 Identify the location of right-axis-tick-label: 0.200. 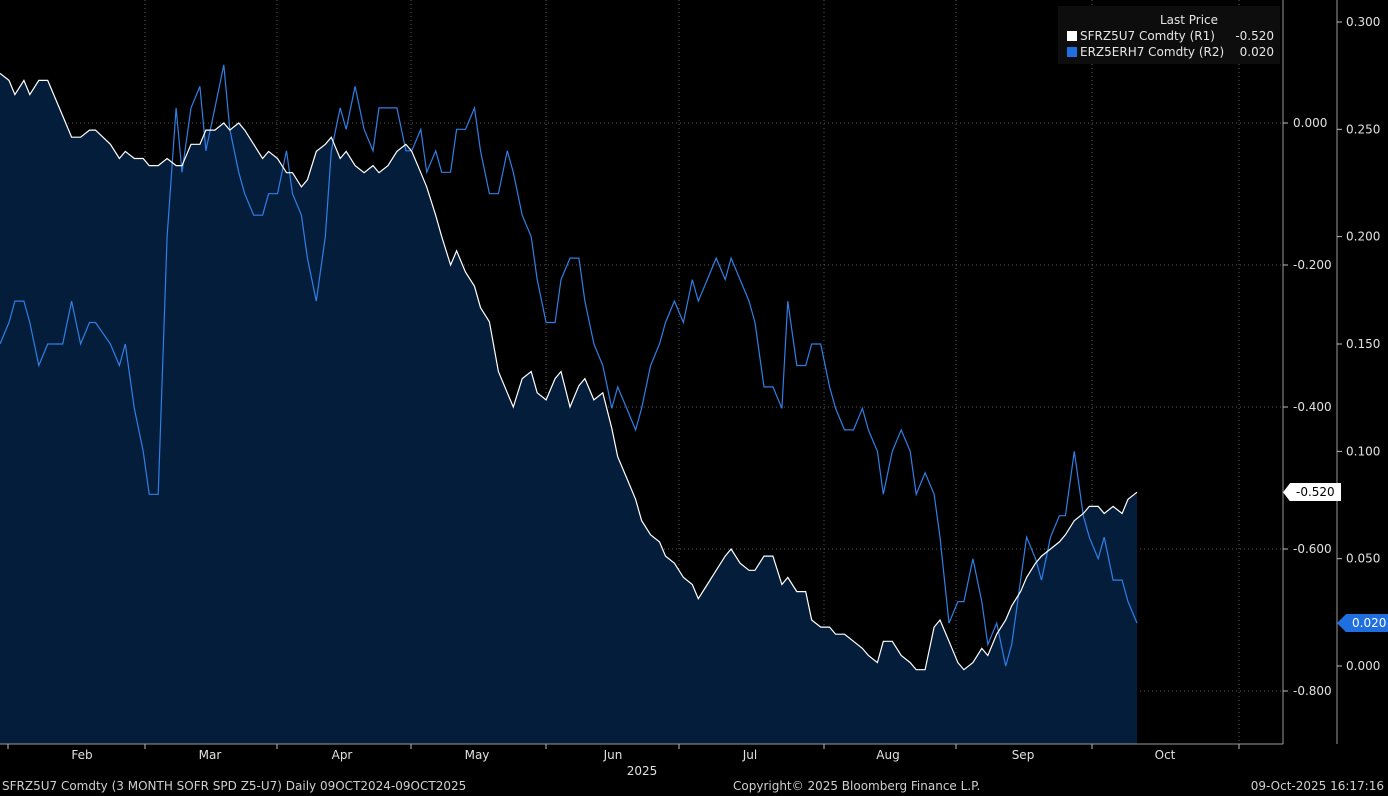
(1363, 237).